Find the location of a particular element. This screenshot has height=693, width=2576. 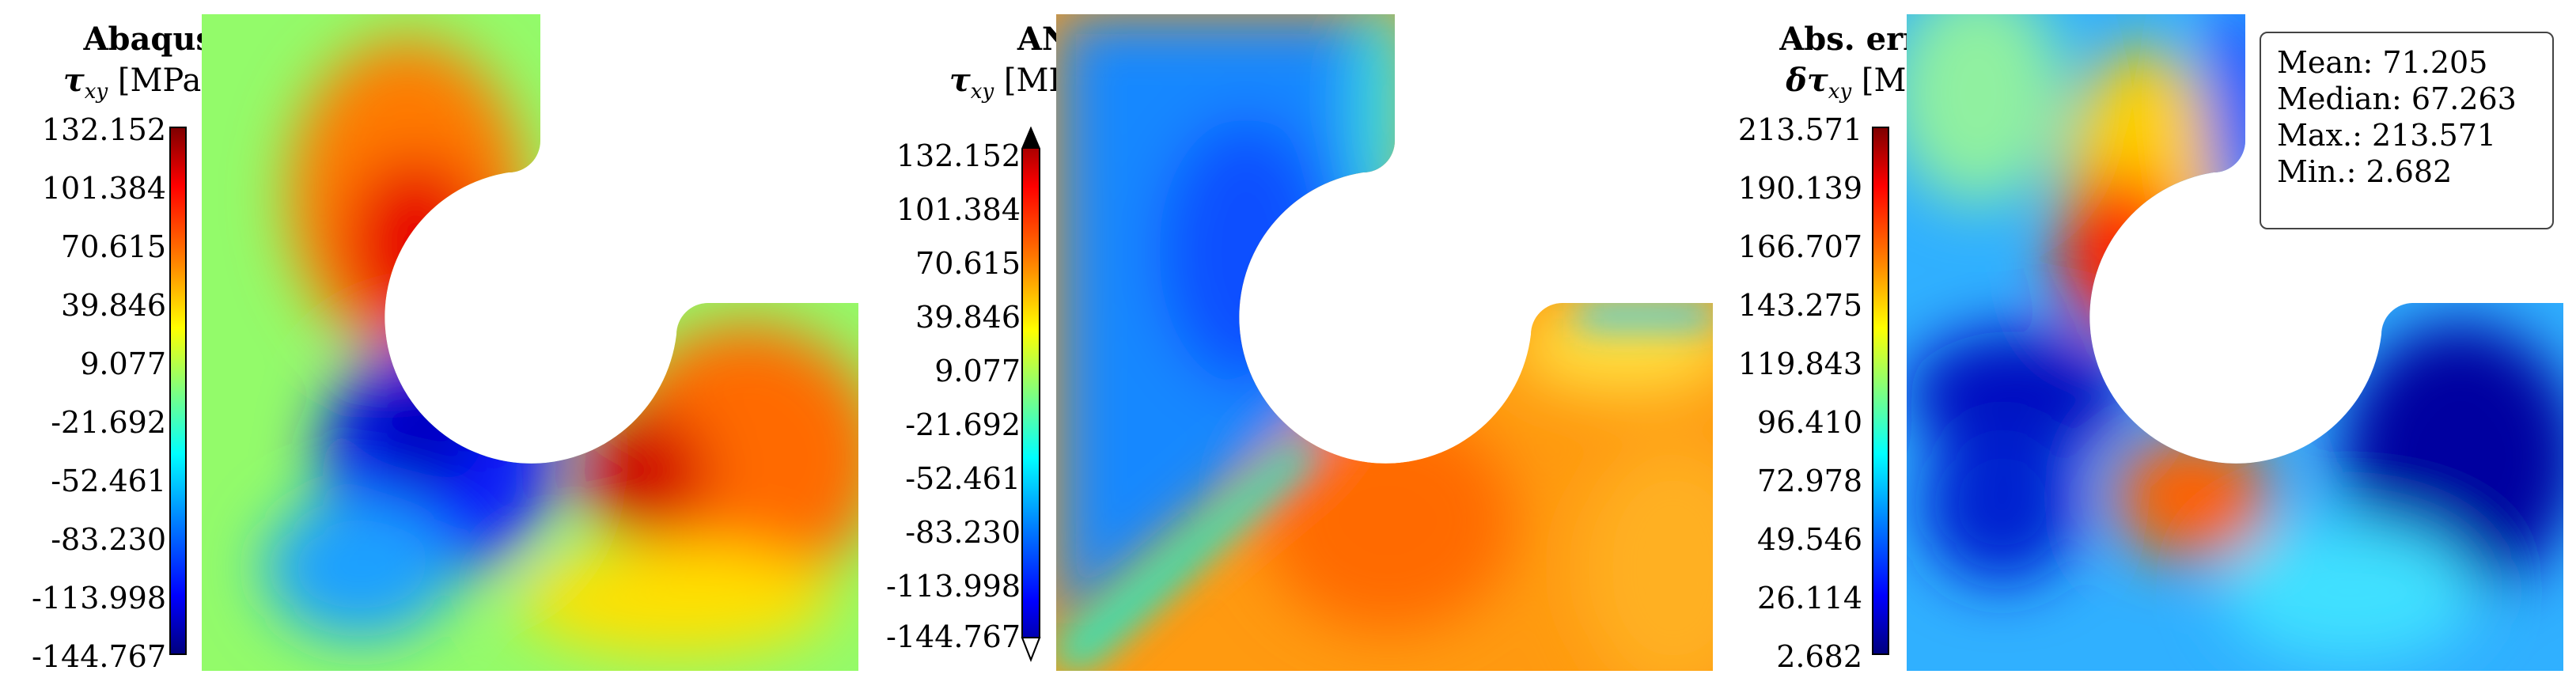

quantity-unit: [MPa] is located at coordinates (165, 81).